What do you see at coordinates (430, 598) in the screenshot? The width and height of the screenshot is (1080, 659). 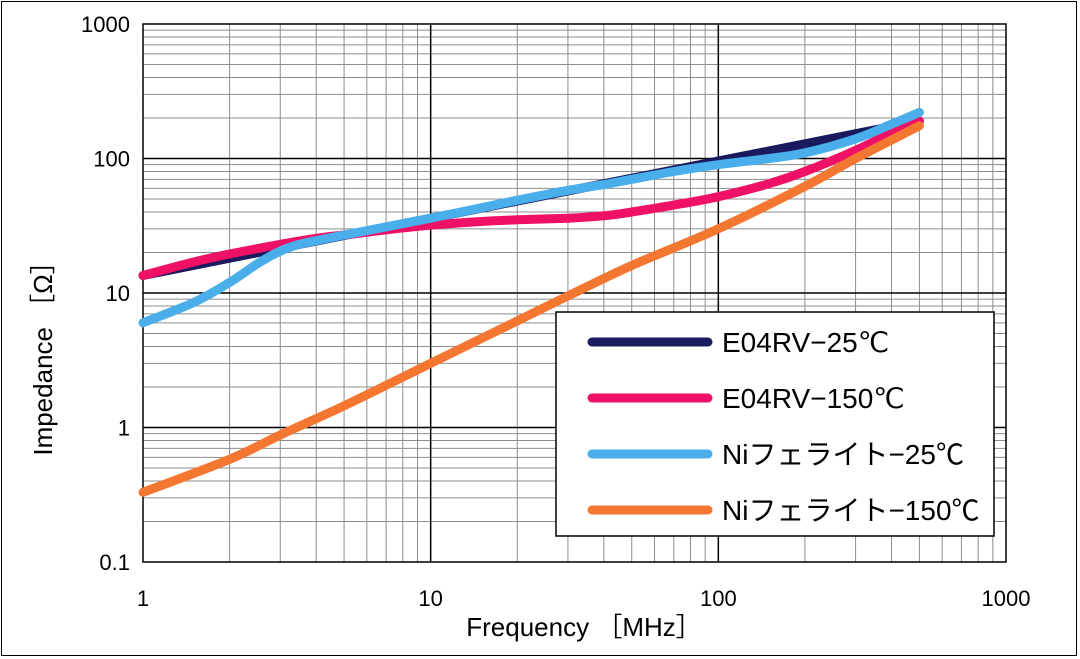 I see `x-tick-label: 10` at bounding box center [430, 598].